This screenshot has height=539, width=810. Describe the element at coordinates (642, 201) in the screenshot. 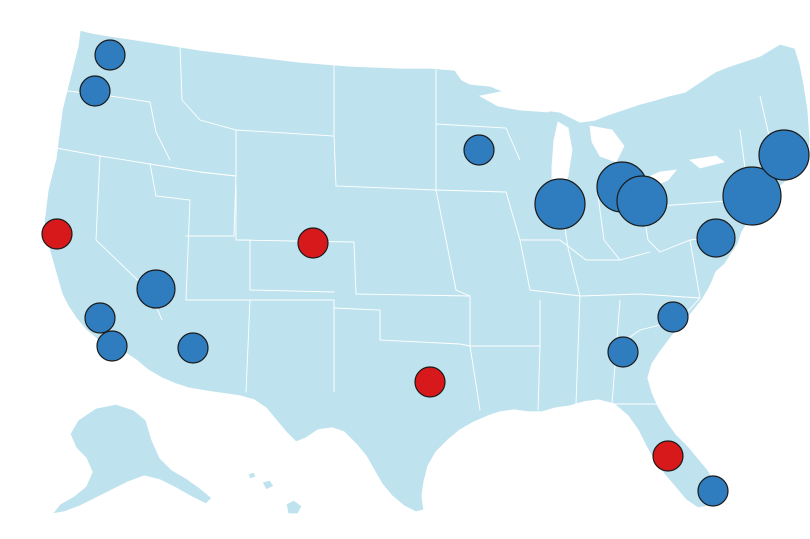

I see `marker-cleveland` at that location.